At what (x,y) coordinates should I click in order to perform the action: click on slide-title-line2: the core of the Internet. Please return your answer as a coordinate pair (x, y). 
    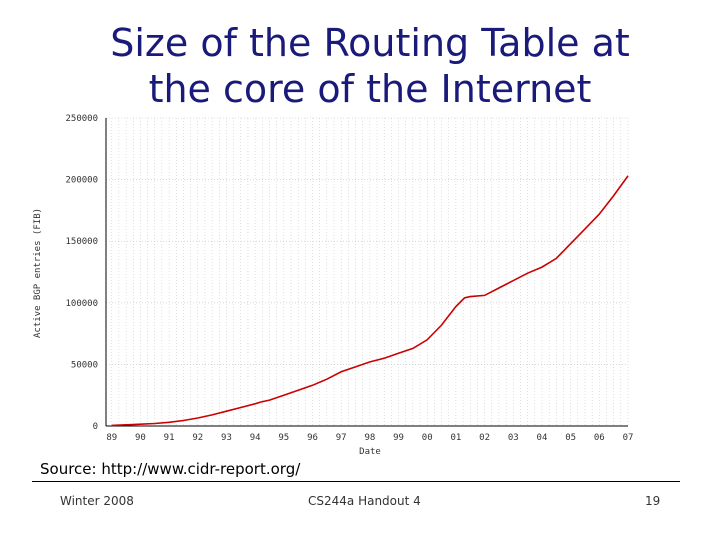
    Looking at the image, I should click on (370, 89).